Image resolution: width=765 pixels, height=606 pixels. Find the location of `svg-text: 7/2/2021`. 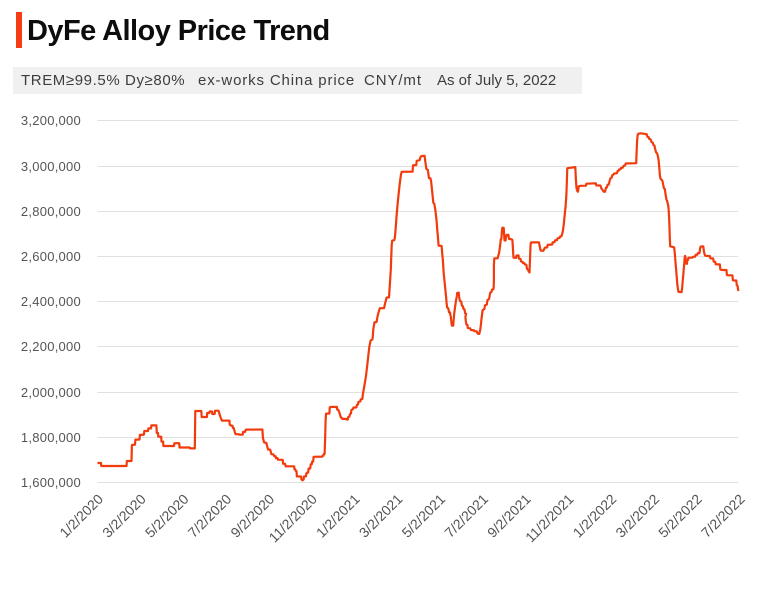

svg-text: 7/2/2021 is located at coordinates (466, 516).